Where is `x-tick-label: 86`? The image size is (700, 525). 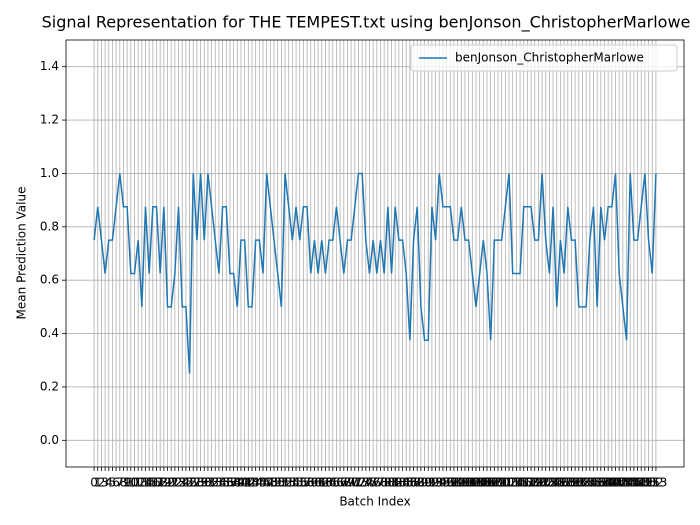
x-tick-label: 86 is located at coordinates (409, 483).